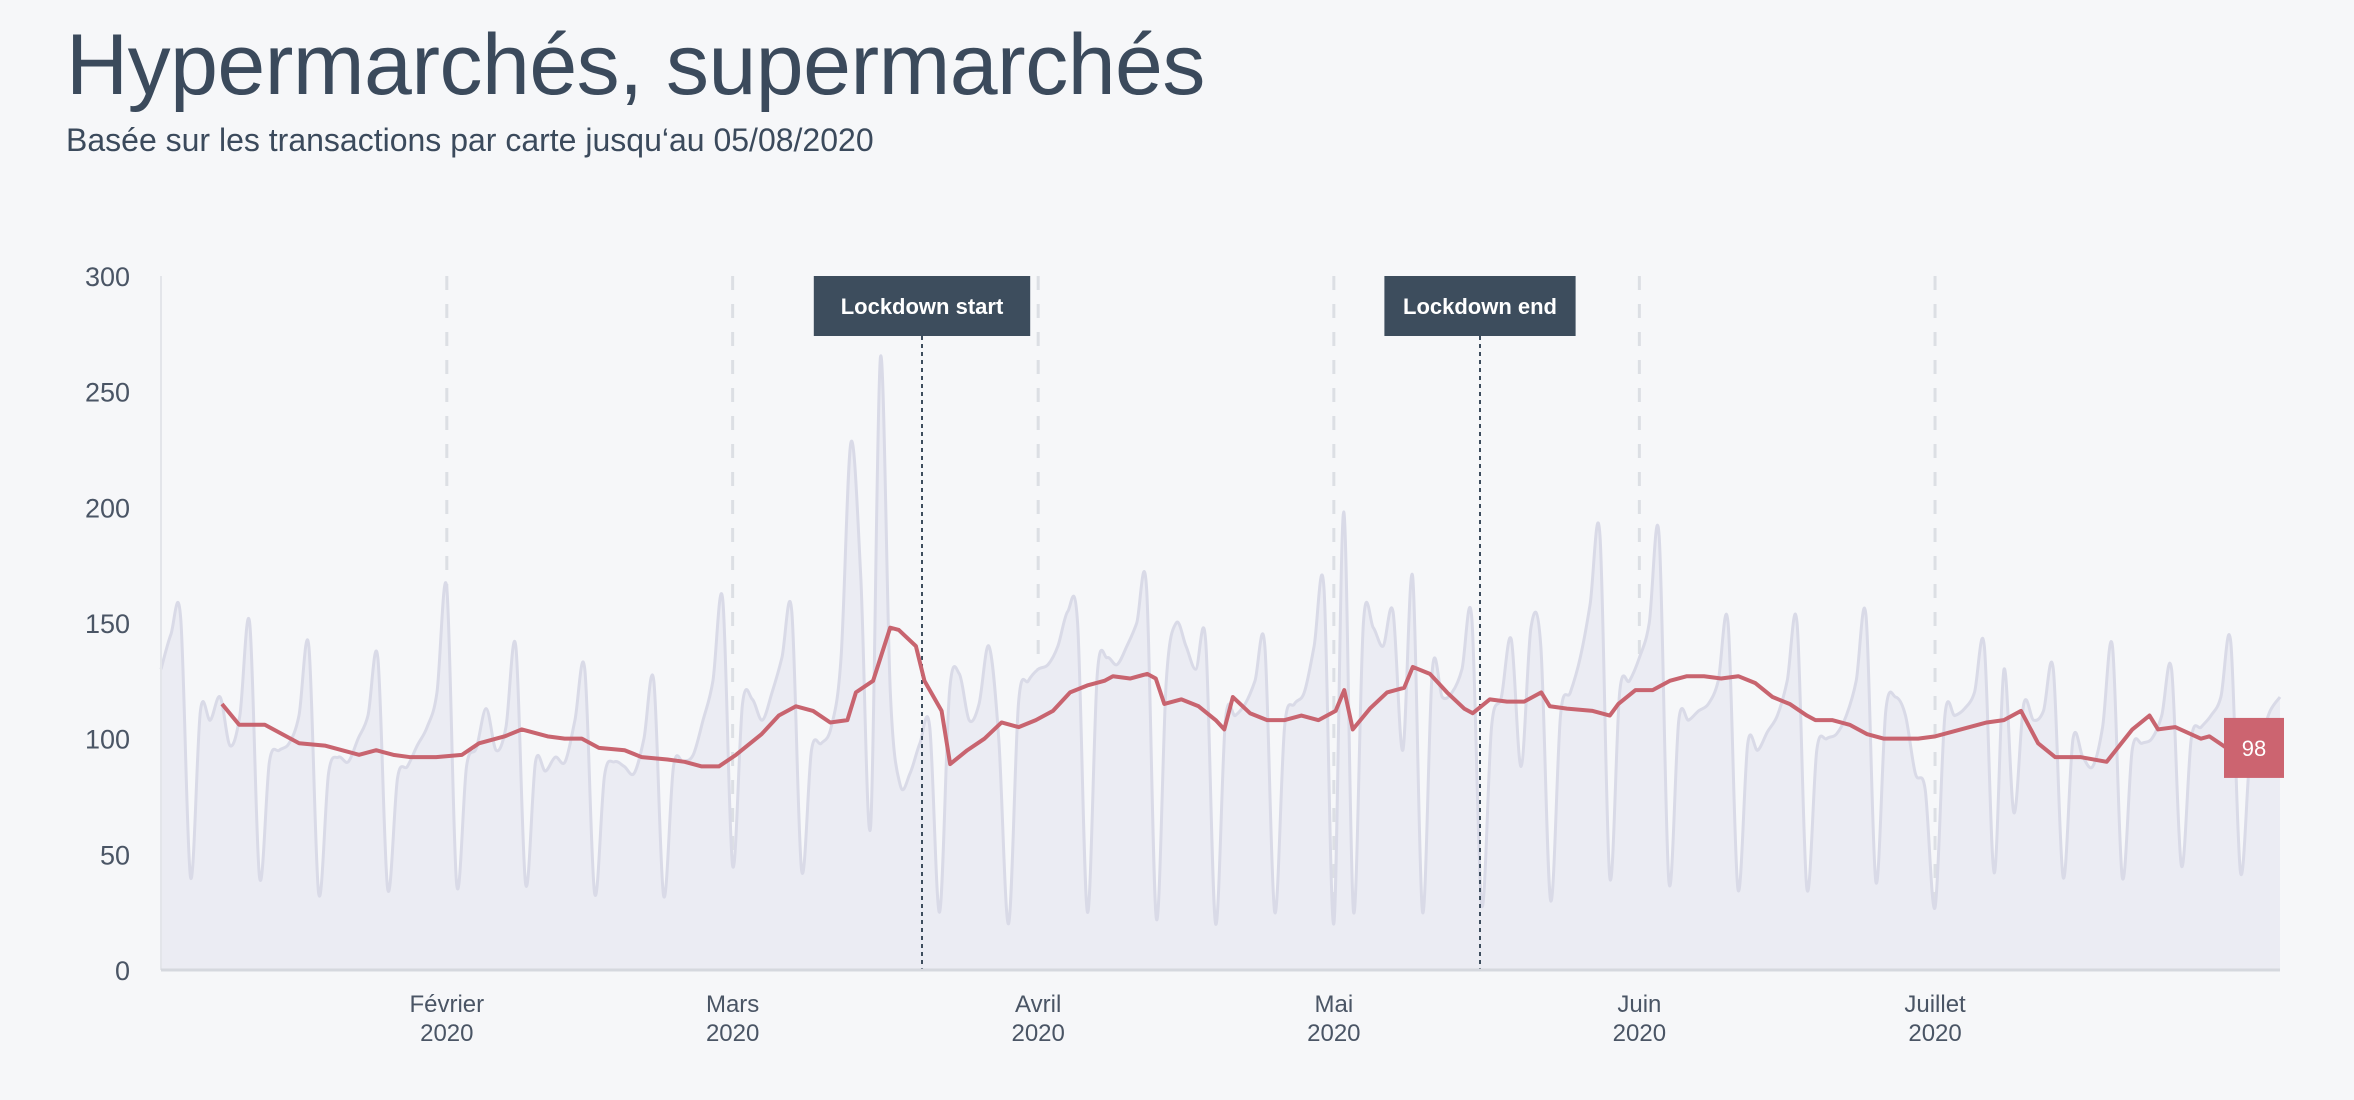 Image resolution: width=2354 pixels, height=1100 pixels. I want to click on annotation-label: Lockdown end, so click(1480, 306).